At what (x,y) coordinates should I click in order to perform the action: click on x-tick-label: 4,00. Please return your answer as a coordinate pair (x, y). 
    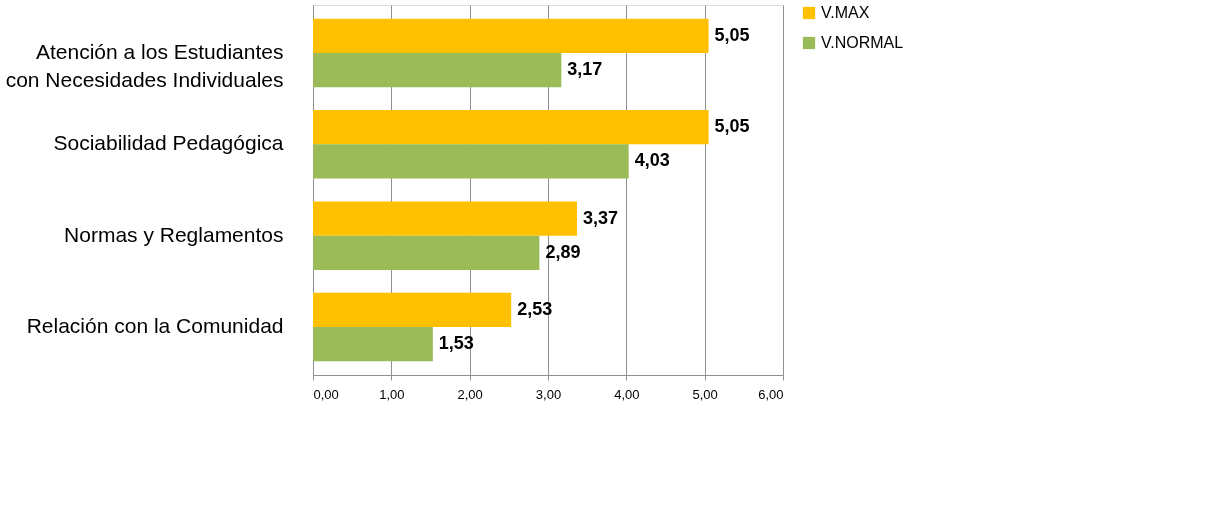
    Looking at the image, I should click on (627, 394).